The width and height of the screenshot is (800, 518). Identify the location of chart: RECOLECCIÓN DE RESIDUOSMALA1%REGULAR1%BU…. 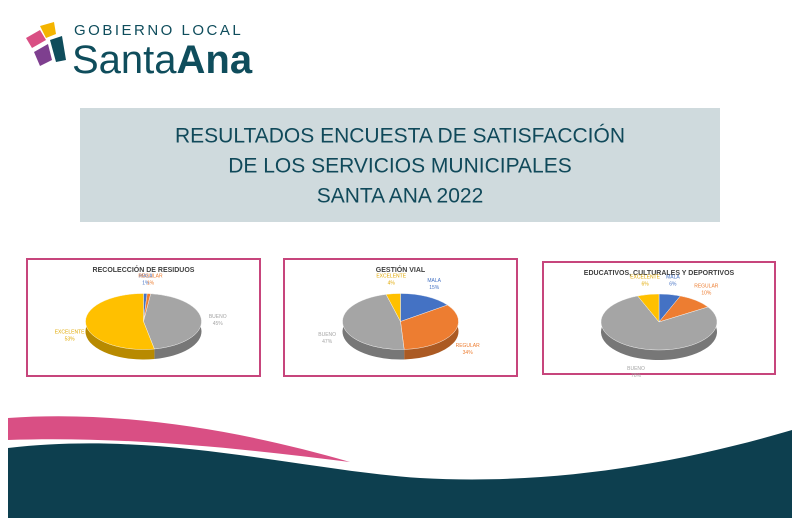
(143, 317).